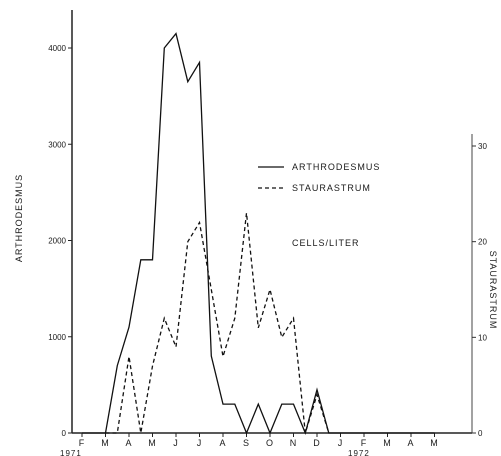 The width and height of the screenshot is (501, 456). I want to click on right-tick-label-10: 10, so click(482, 337).